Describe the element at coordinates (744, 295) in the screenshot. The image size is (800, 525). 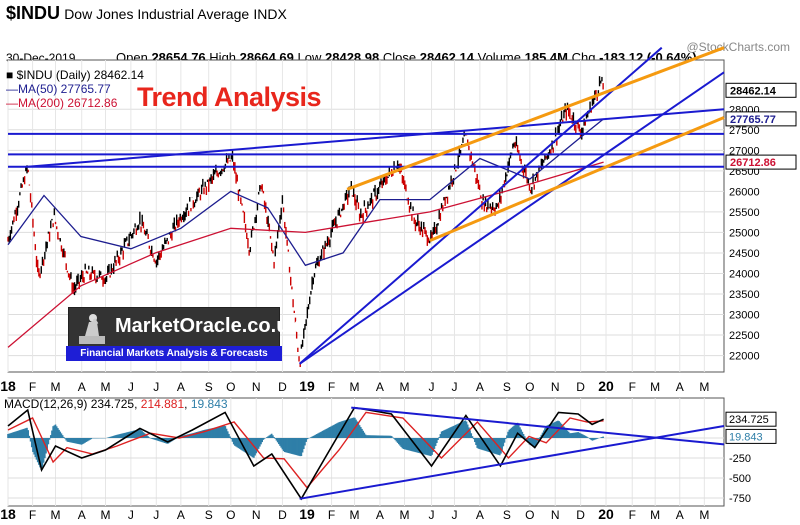
I see `price-y-tick-label: 23500` at that location.